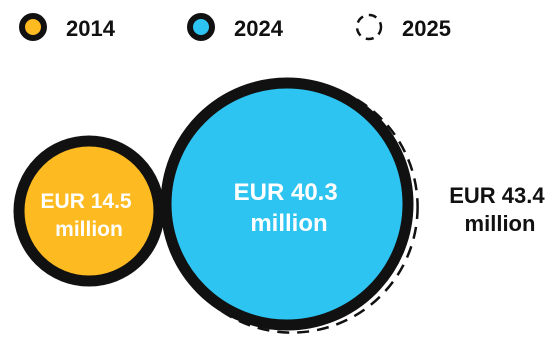 The width and height of the screenshot is (560, 341). Describe the element at coordinates (259, 28) in the screenshot. I see `legend-label-2024: 2024` at that location.